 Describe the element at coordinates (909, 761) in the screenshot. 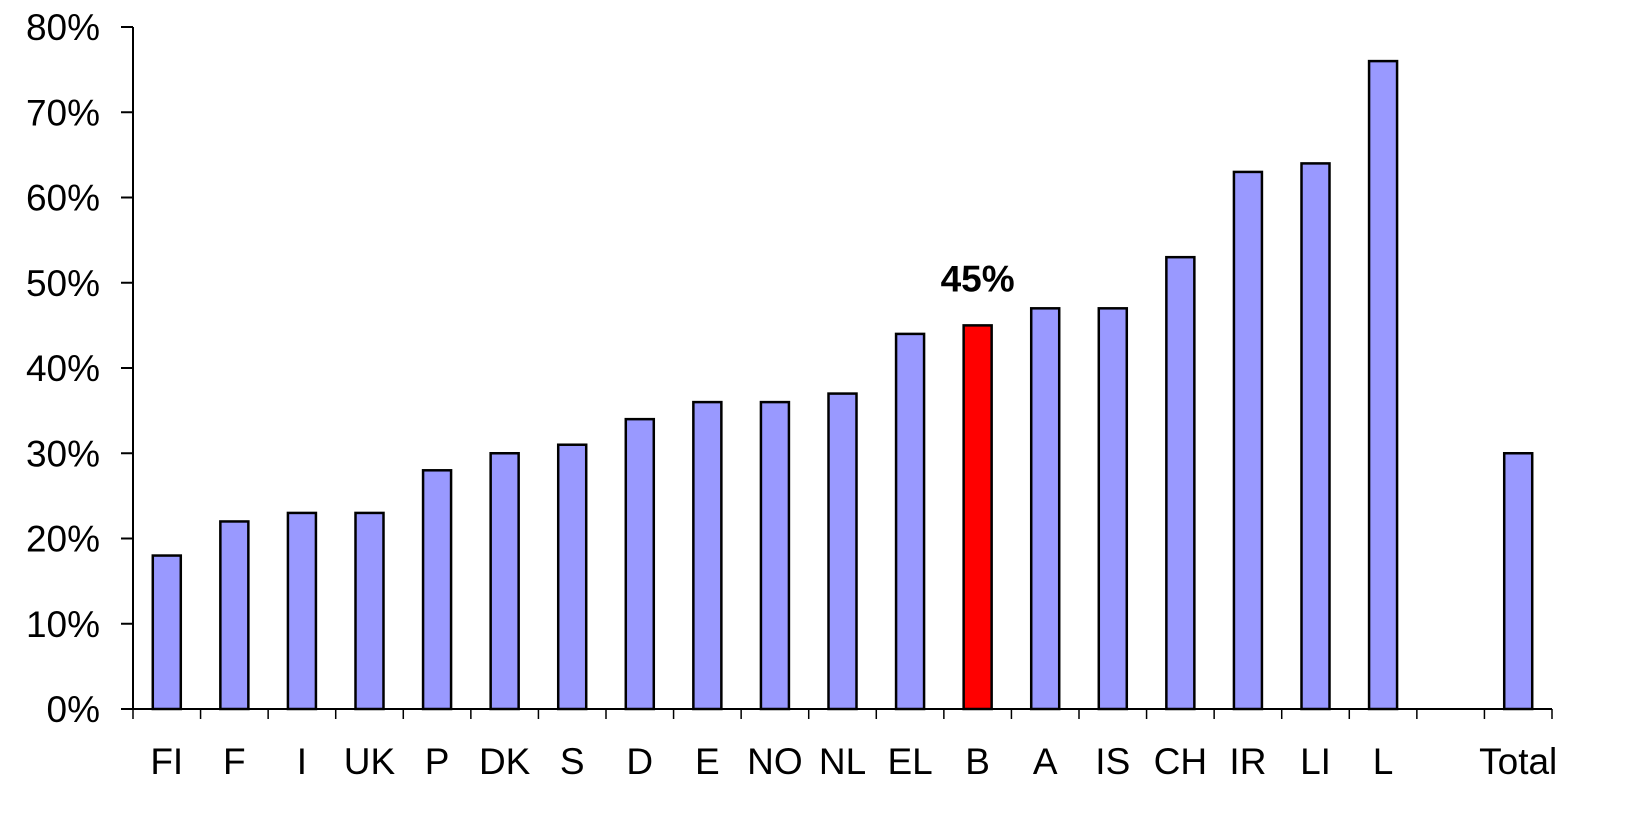

I see `x-tick-label: EL` at that location.